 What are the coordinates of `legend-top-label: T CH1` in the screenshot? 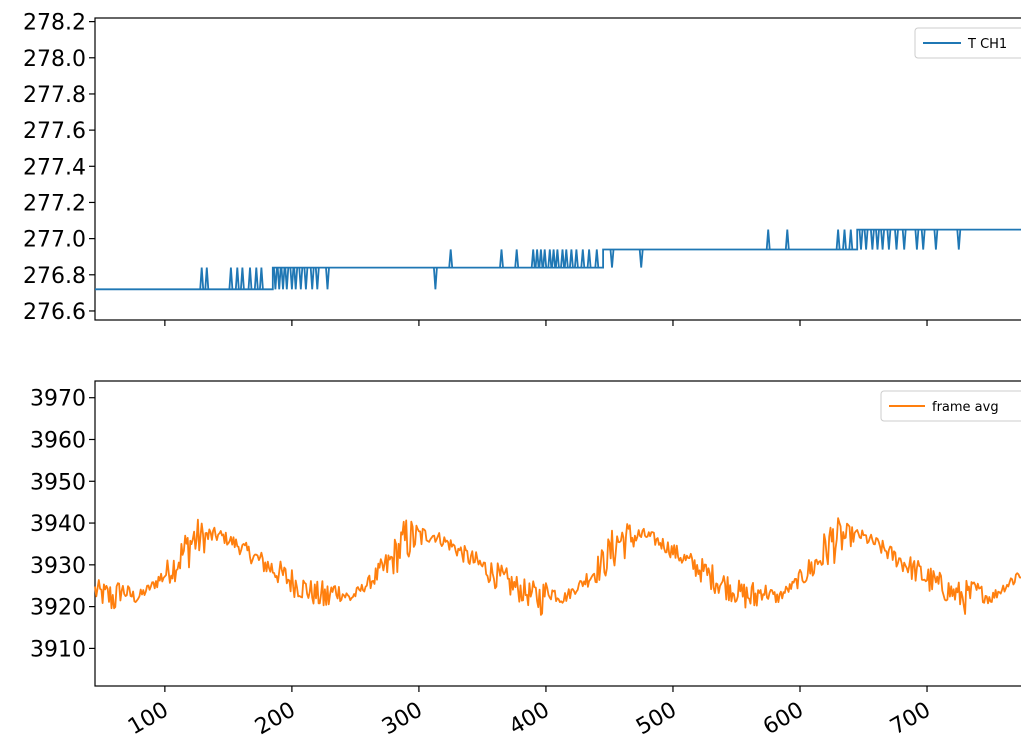 It's located at (987, 44).